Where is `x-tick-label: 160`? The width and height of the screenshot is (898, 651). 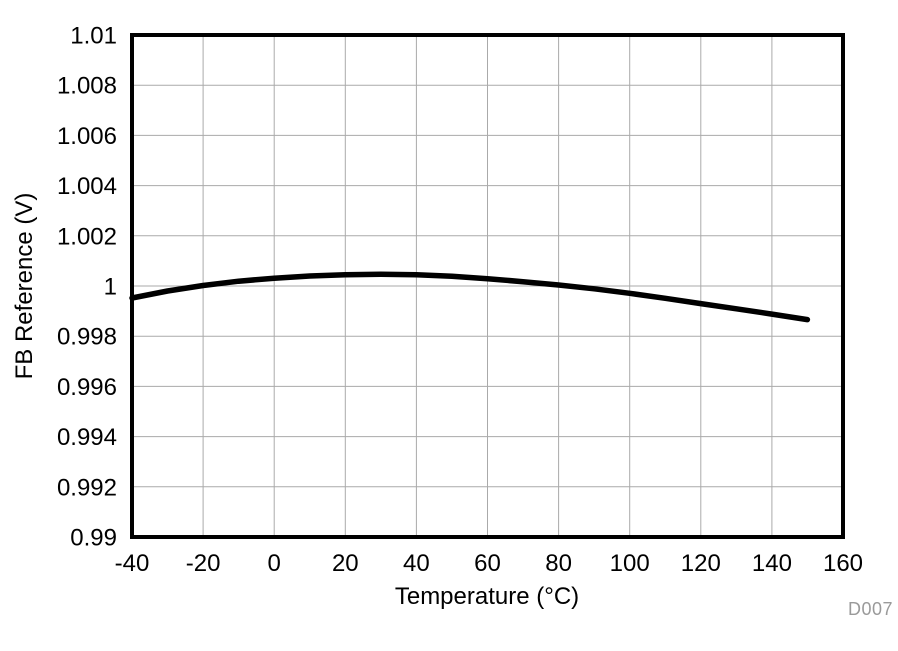
x-tick-label: 160 is located at coordinates (843, 563).